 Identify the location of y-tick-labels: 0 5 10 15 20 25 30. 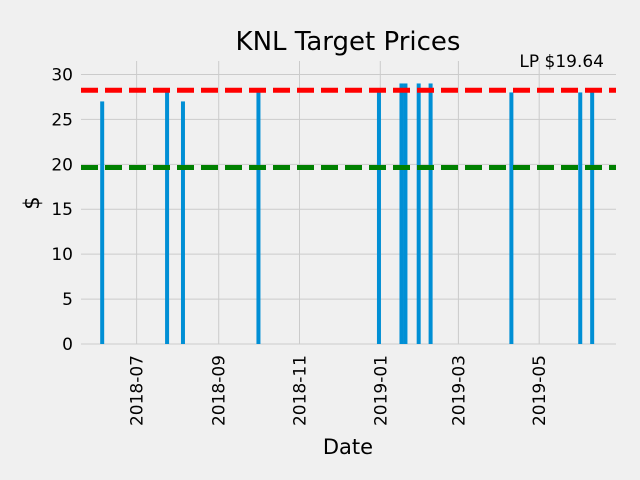
(62, 210).